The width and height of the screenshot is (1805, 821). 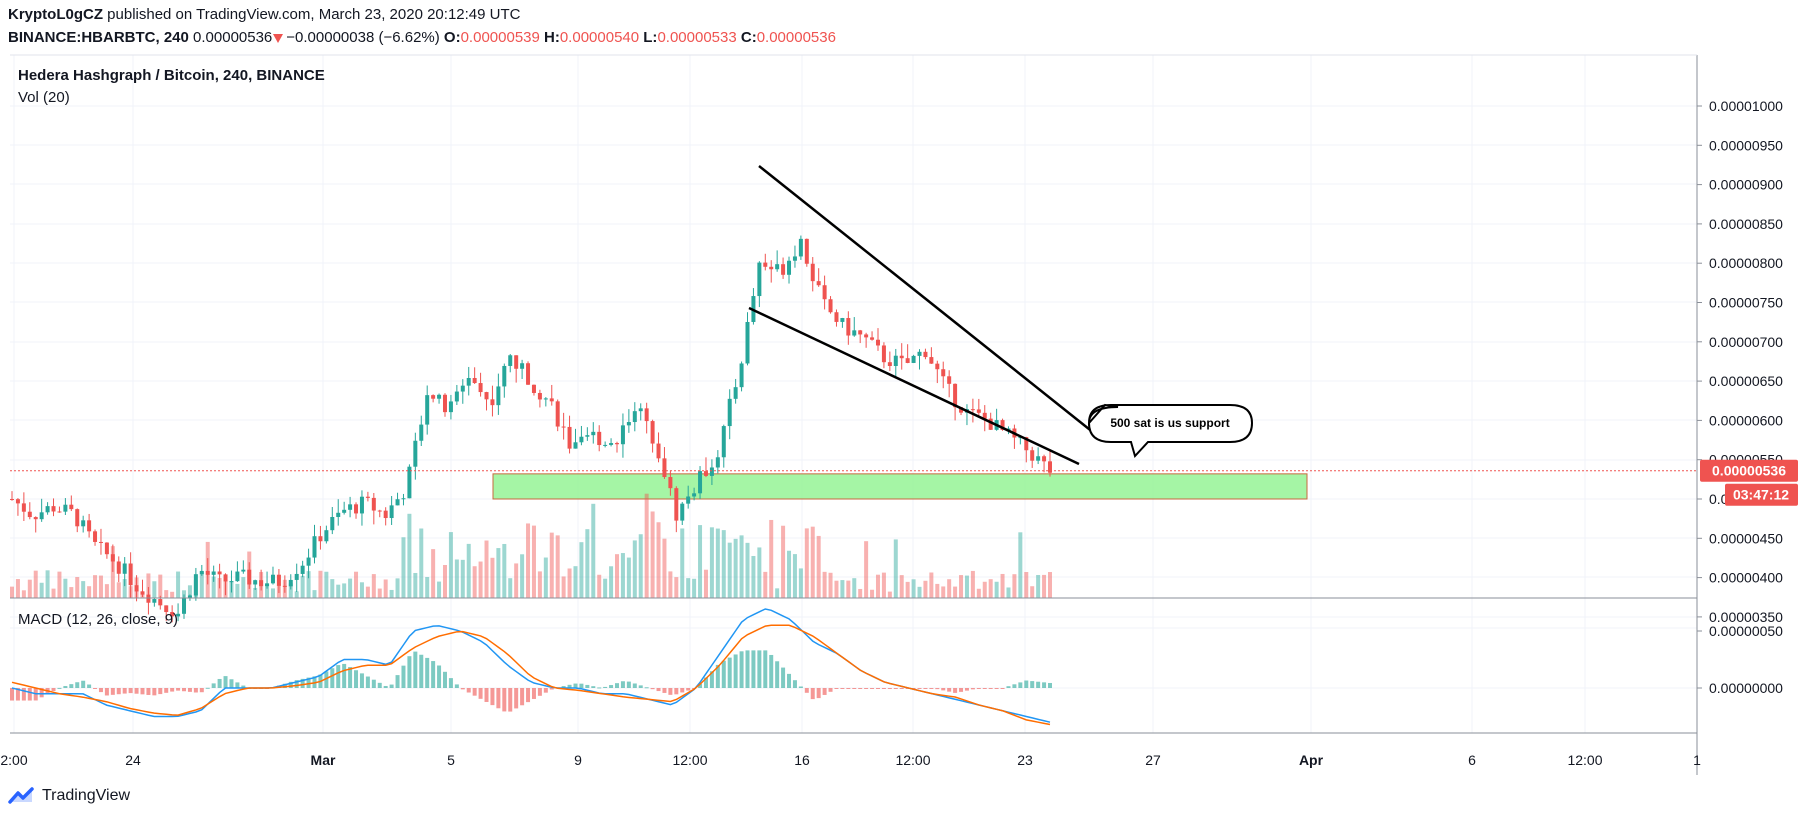 I want to click on time-axis-label: 5, so click(x=451, y=760).